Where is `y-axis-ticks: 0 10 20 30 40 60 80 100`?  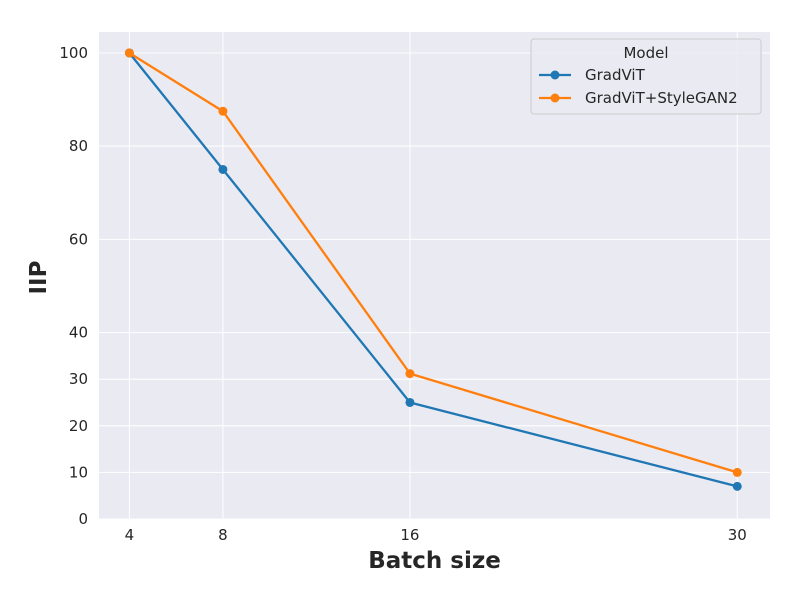 y-axis-ticks: 0 10 20 30 40 60 80 100 is located at coordinates (73, 286).